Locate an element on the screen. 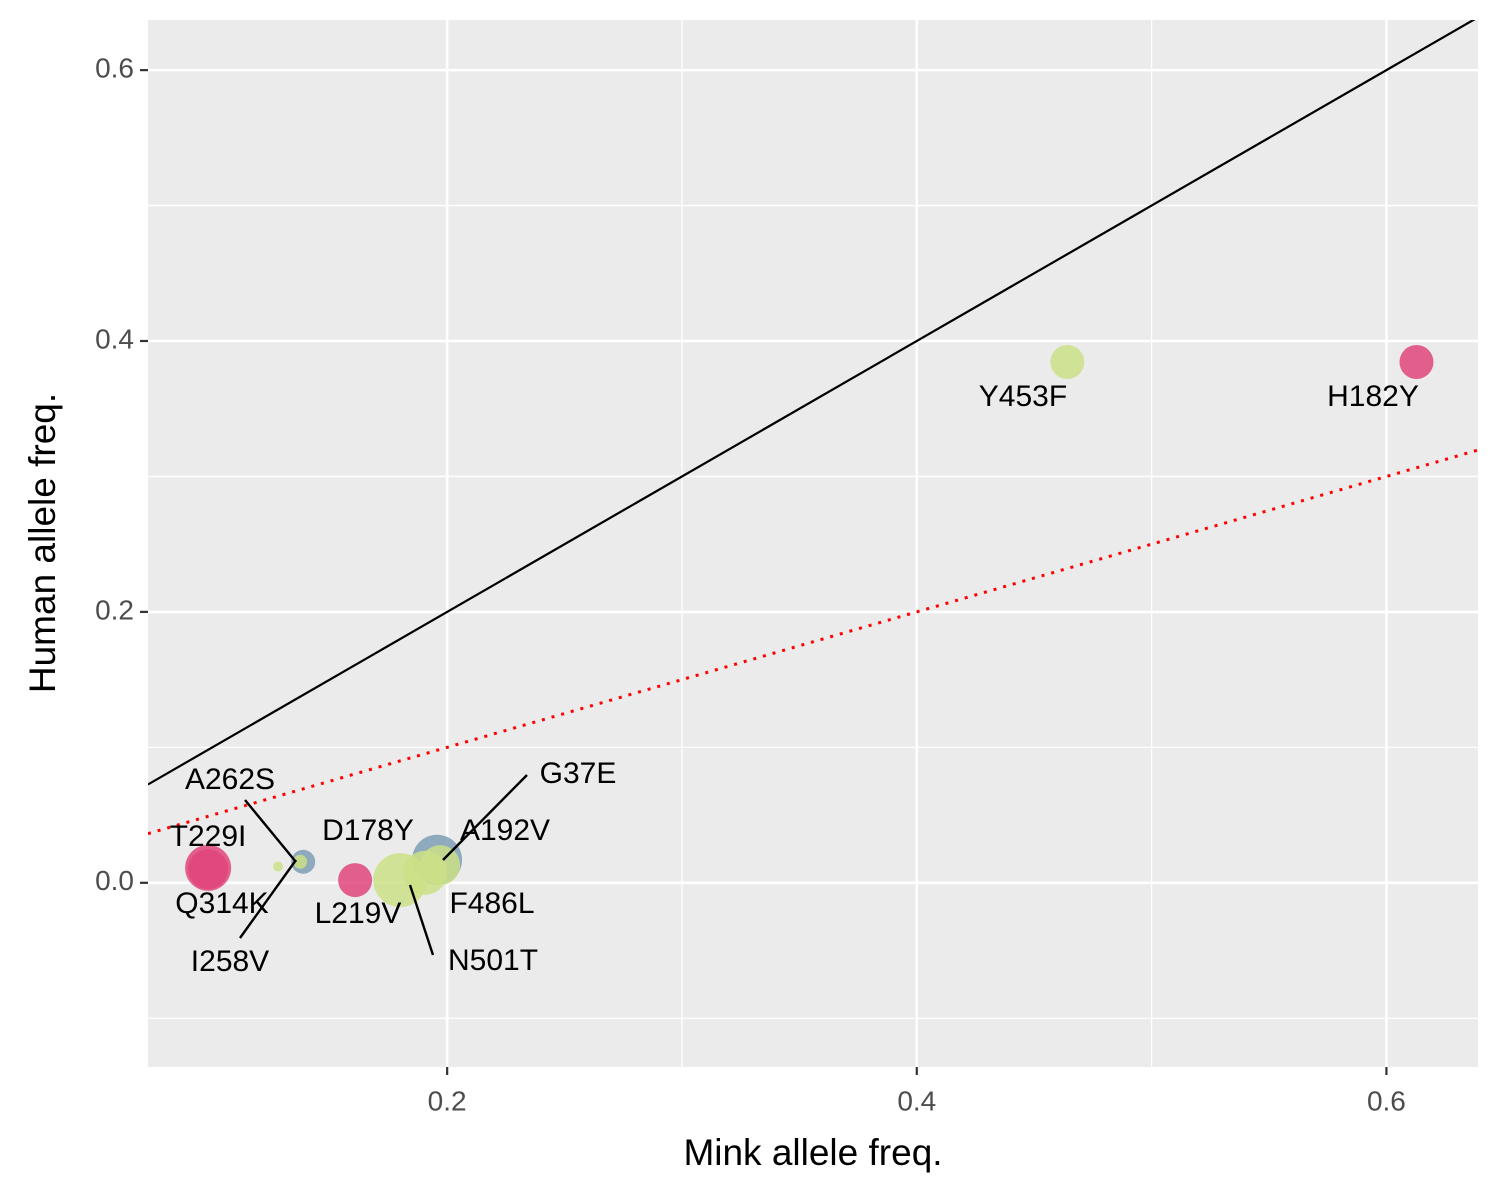  y-tick-label: 0.4 is located at coordinates (114, 338).